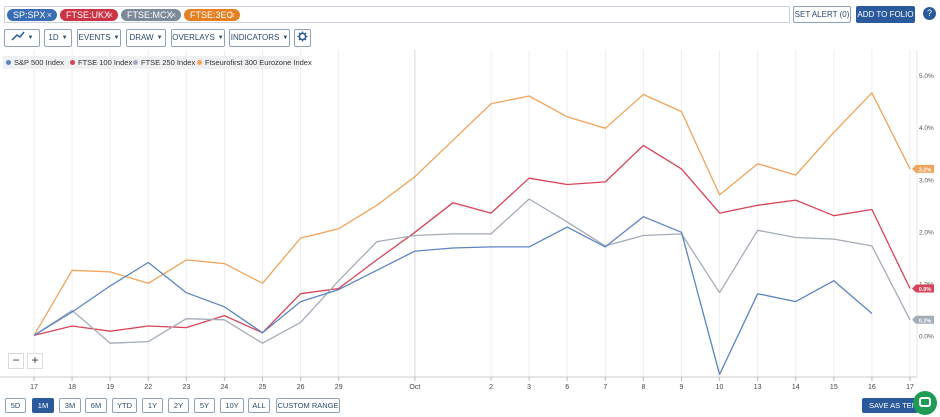 This screenshot has width=940, height=417. Describe the element at coordinates (308, 405) in the screenshot. I see `range-custom: CUSTOM RANGE` at that location.